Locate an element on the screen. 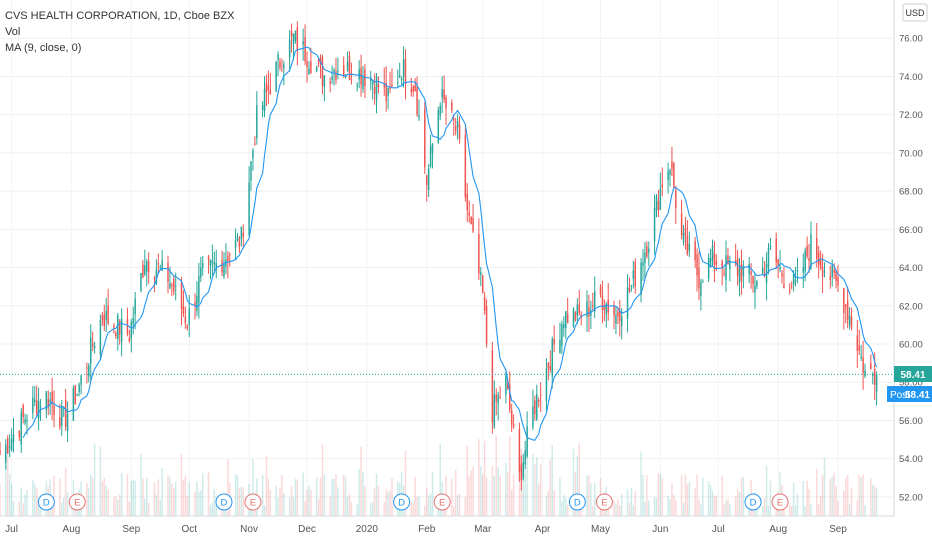 The width and height of the screenshot is (932, 550). dividend-marker-circle is located at coordinates (224, 502).